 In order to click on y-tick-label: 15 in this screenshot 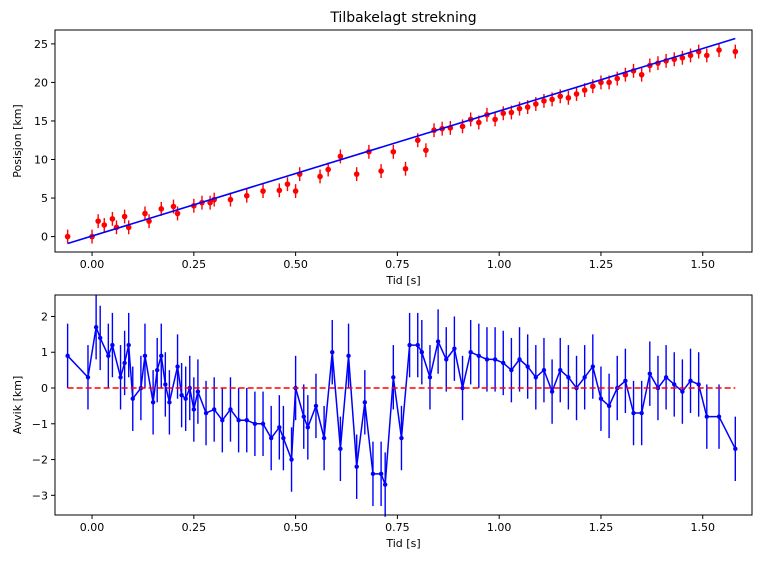, I will do `click(41, 121)`.